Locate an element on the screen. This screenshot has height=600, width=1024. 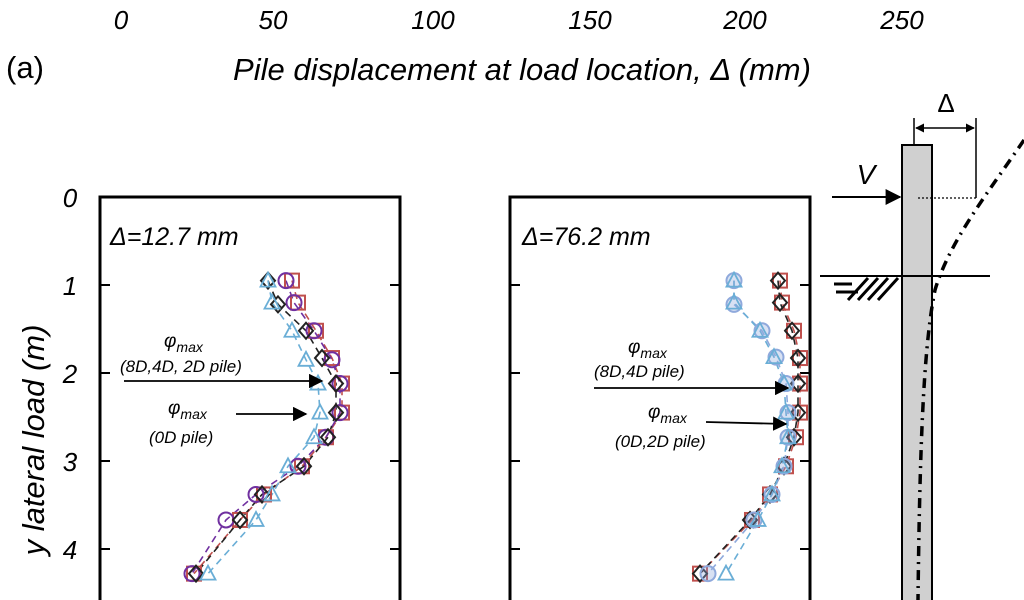
top-tick-label: 50 is located at coordinates (273, 20).